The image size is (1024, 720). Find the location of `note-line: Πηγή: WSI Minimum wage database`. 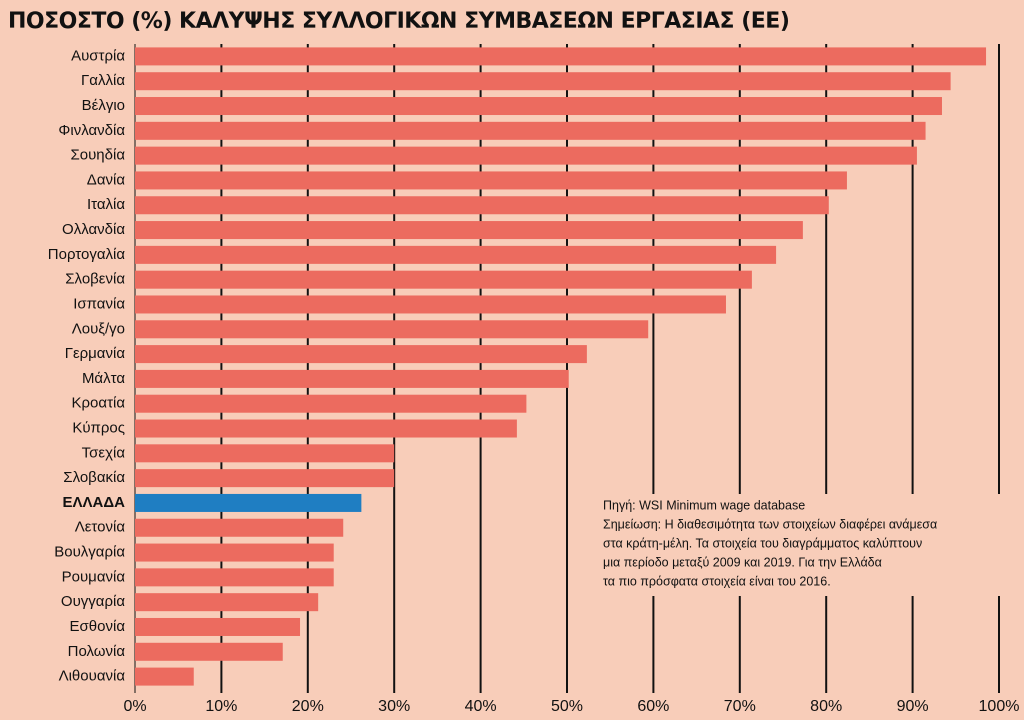

note-line: Πηγή: WSI Minimum wage database is located at coordinates (704, 505).